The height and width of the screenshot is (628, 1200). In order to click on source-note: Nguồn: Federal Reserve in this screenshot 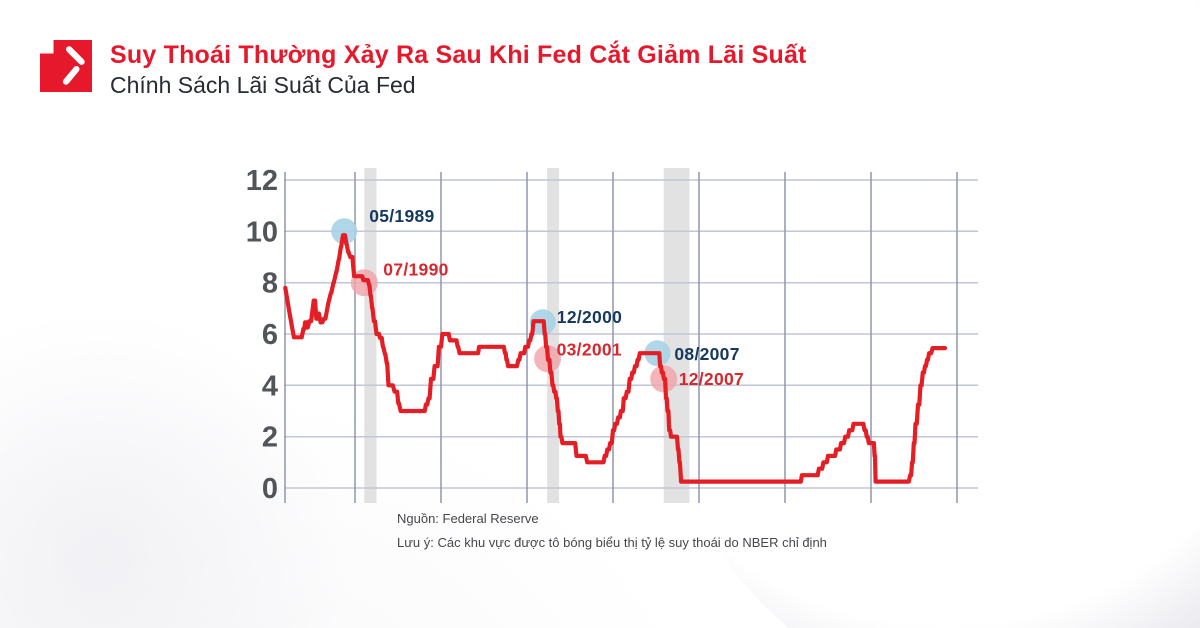, I will do `click(468, 518)`.